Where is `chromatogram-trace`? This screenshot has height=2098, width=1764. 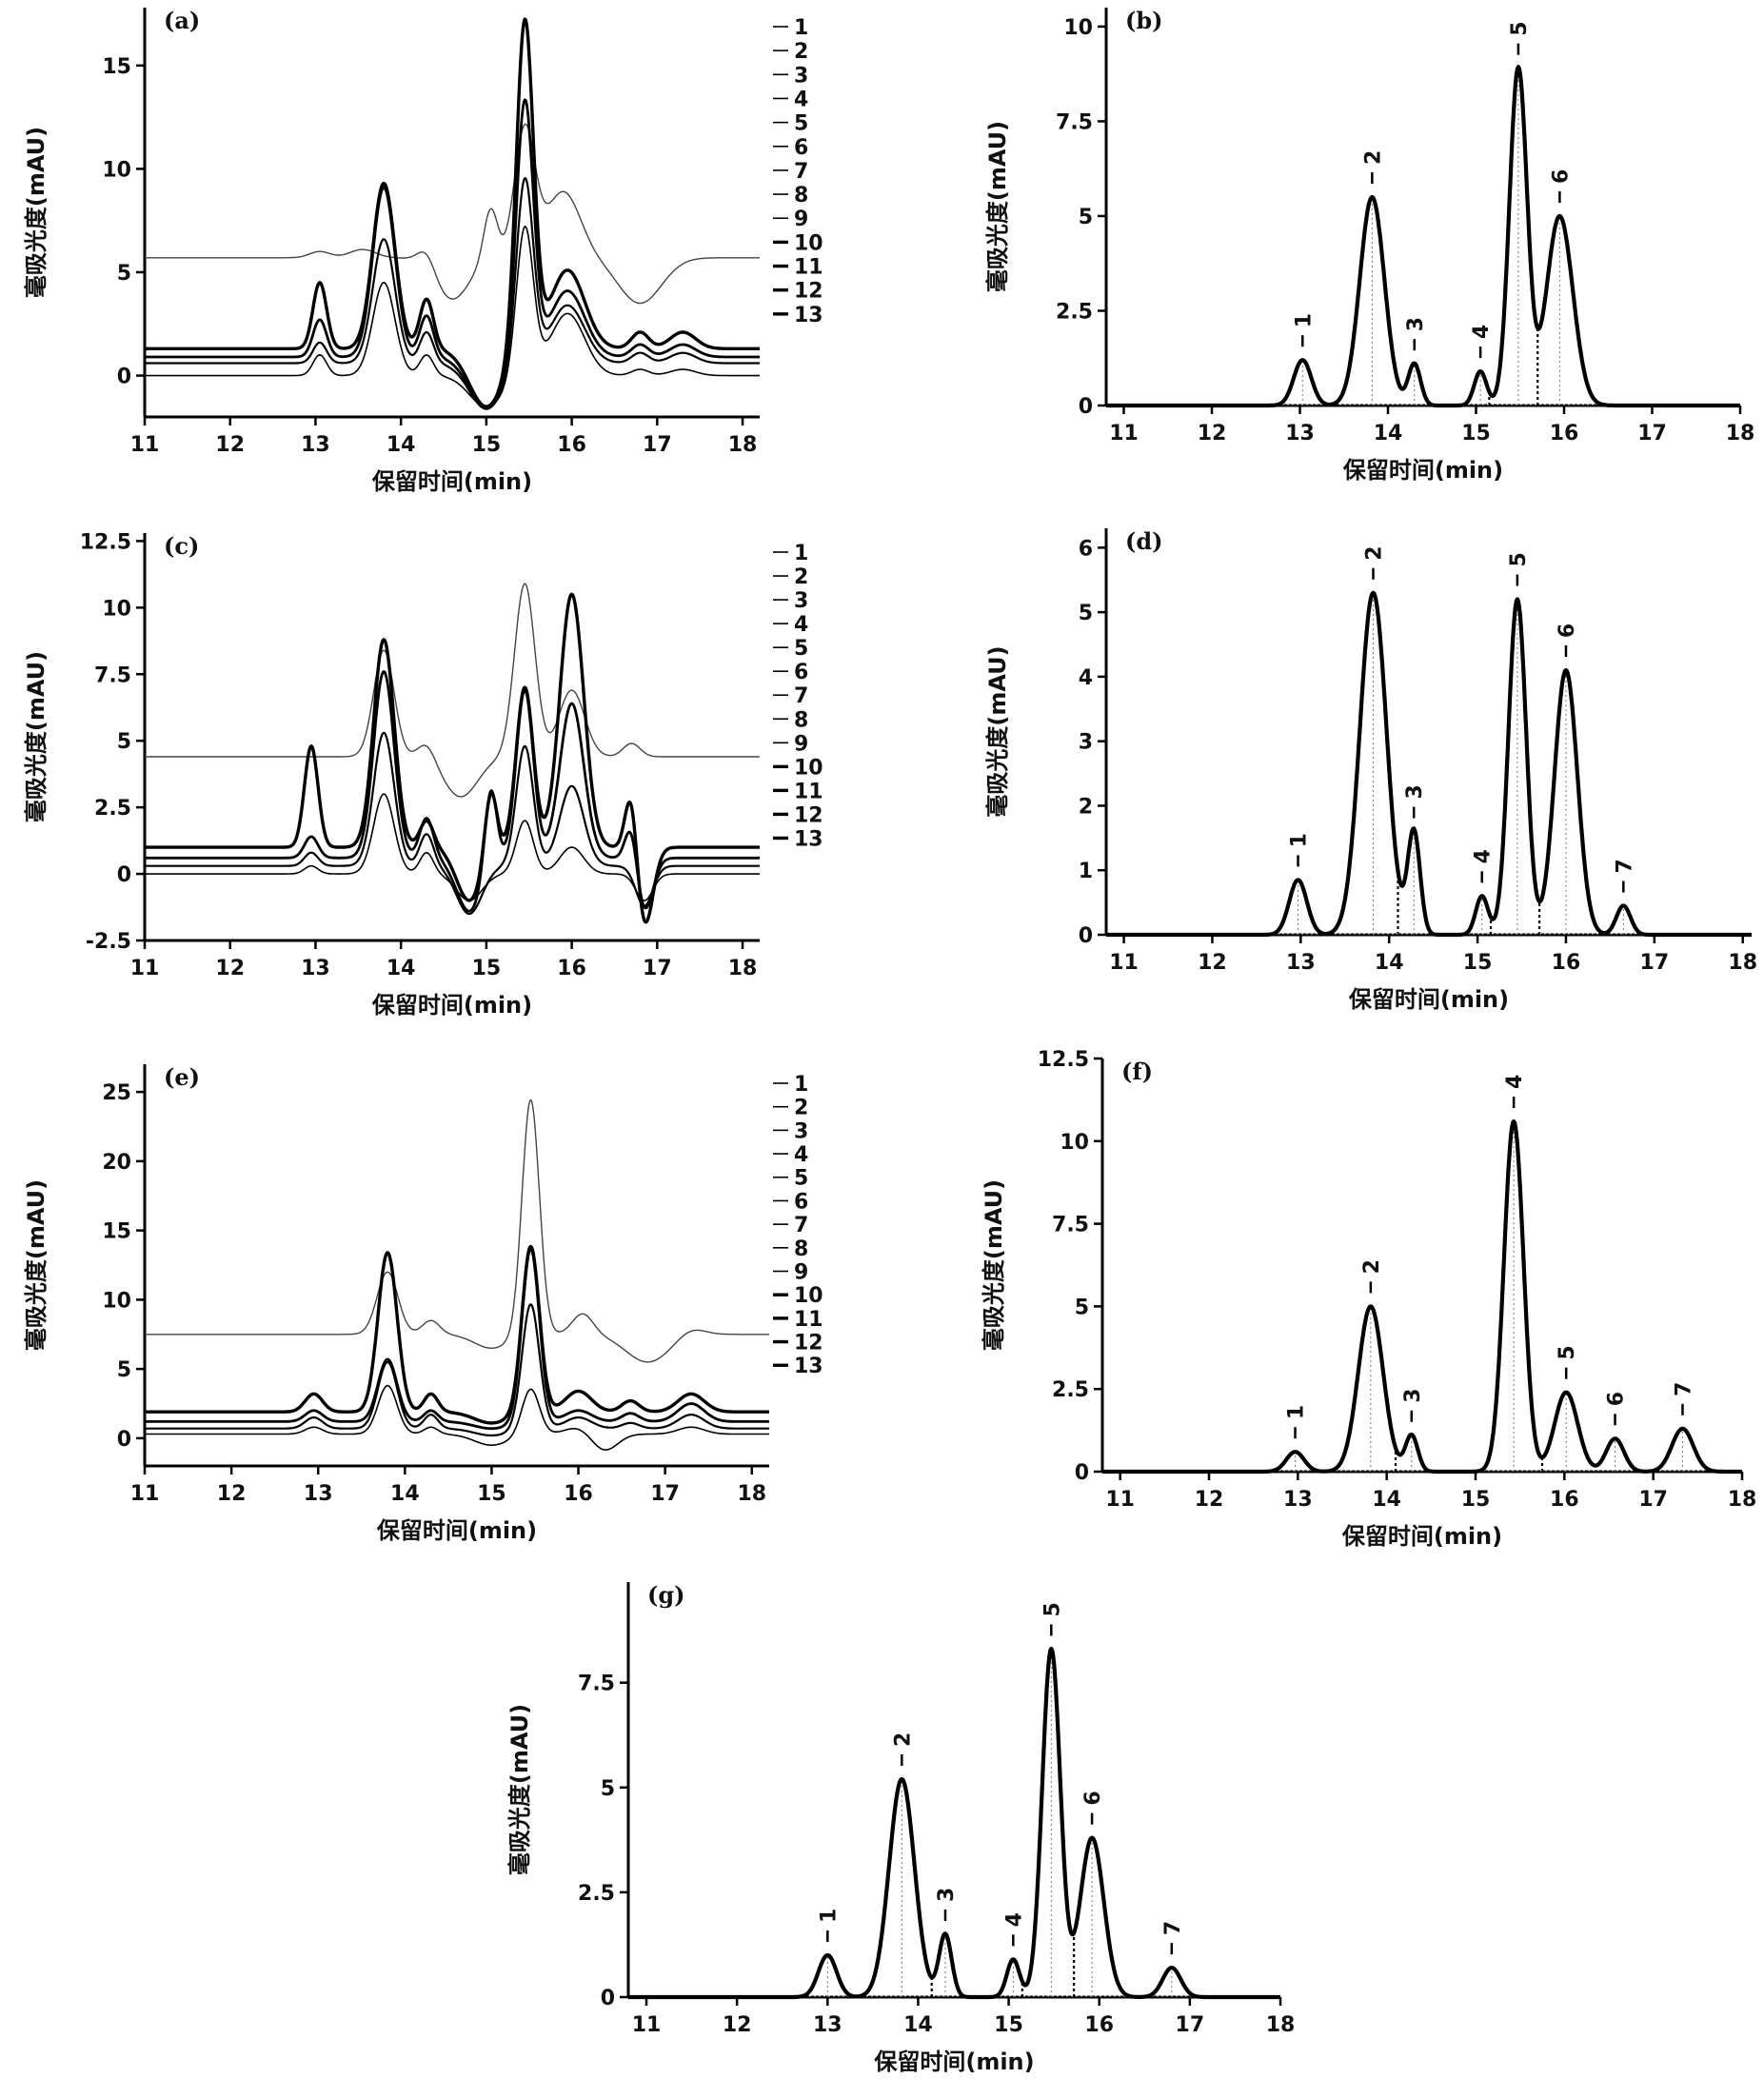 chromatogram-trace is located at coordinates (1429, 764).